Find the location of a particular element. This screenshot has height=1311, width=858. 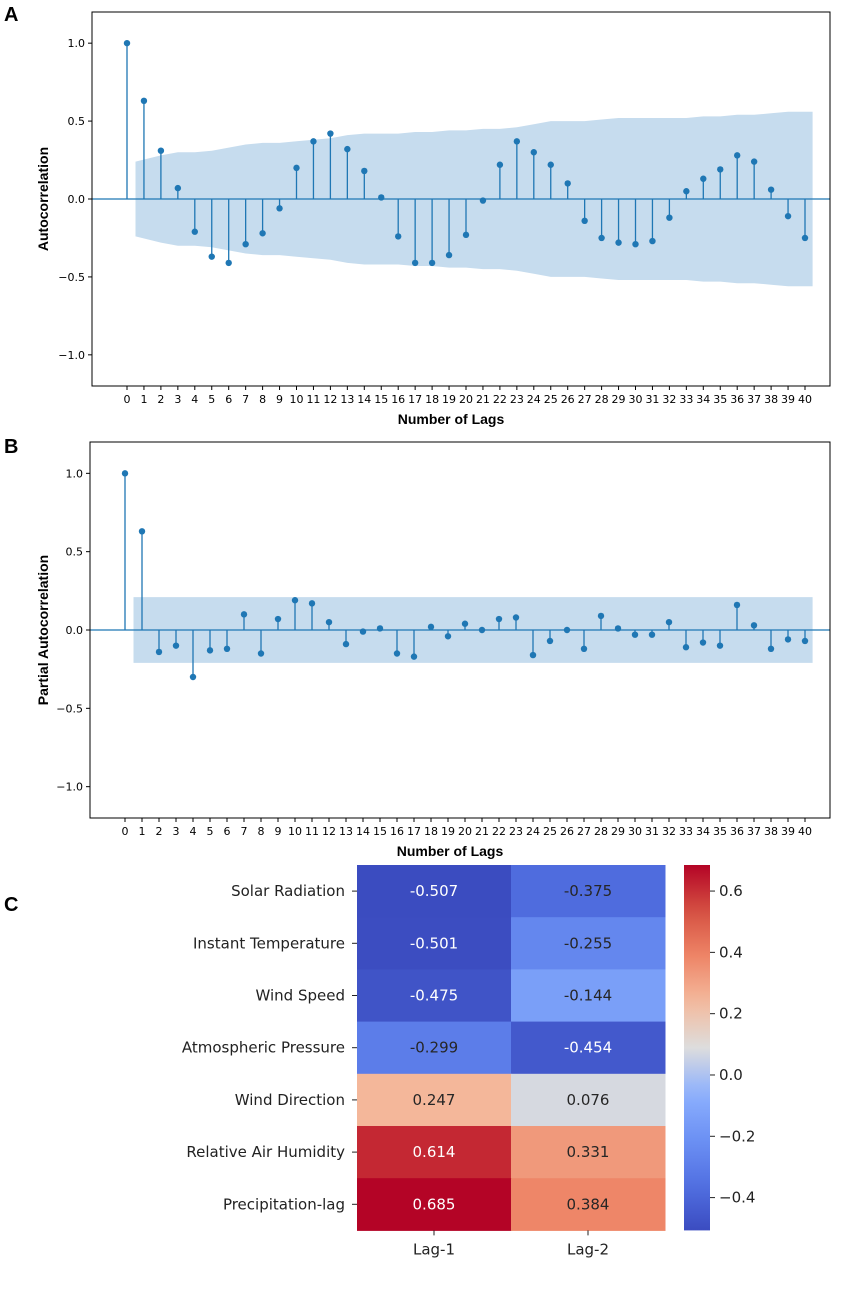

pacf-x-tick-label-6: 6 is located at coordinates (227, 831).